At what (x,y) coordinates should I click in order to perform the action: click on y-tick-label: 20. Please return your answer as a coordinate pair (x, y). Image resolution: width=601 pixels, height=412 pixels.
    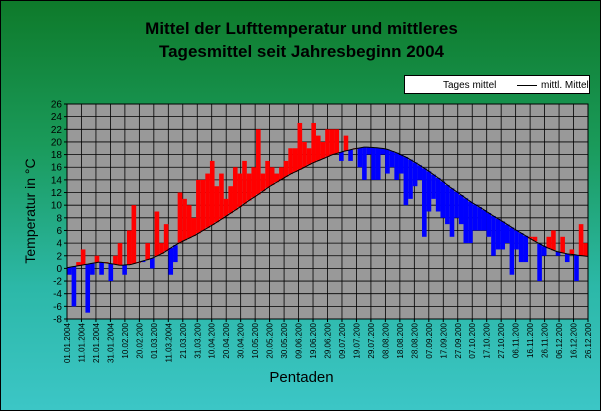
    Looking at the image, I should click on (57, 142).